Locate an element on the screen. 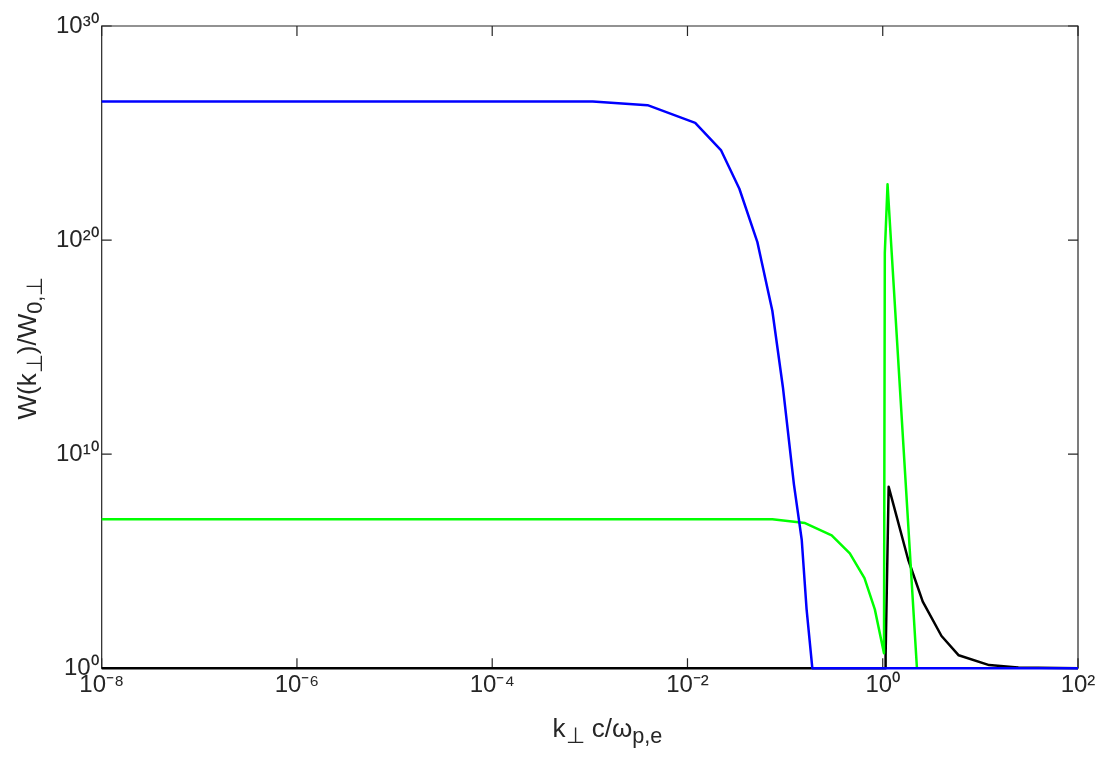  x-tick-label: 10⁻⁶ is located at coordinates (297, 684).